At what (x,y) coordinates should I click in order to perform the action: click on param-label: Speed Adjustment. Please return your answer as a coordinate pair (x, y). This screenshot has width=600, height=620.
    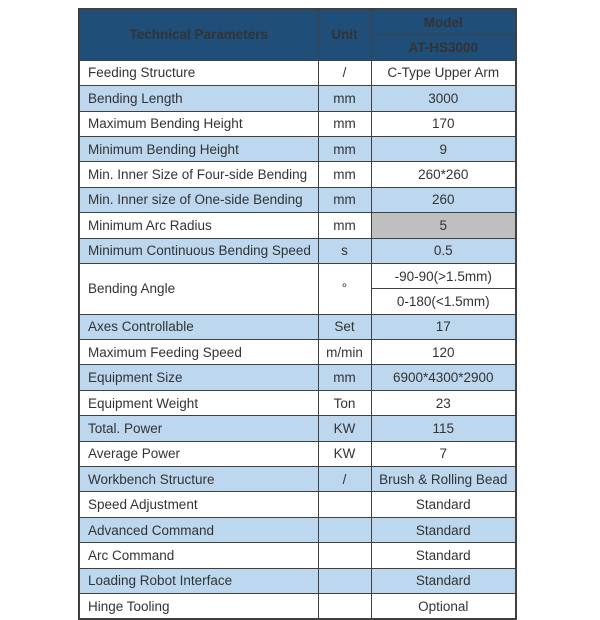
    Looking at the image, I should click on (198, 504).